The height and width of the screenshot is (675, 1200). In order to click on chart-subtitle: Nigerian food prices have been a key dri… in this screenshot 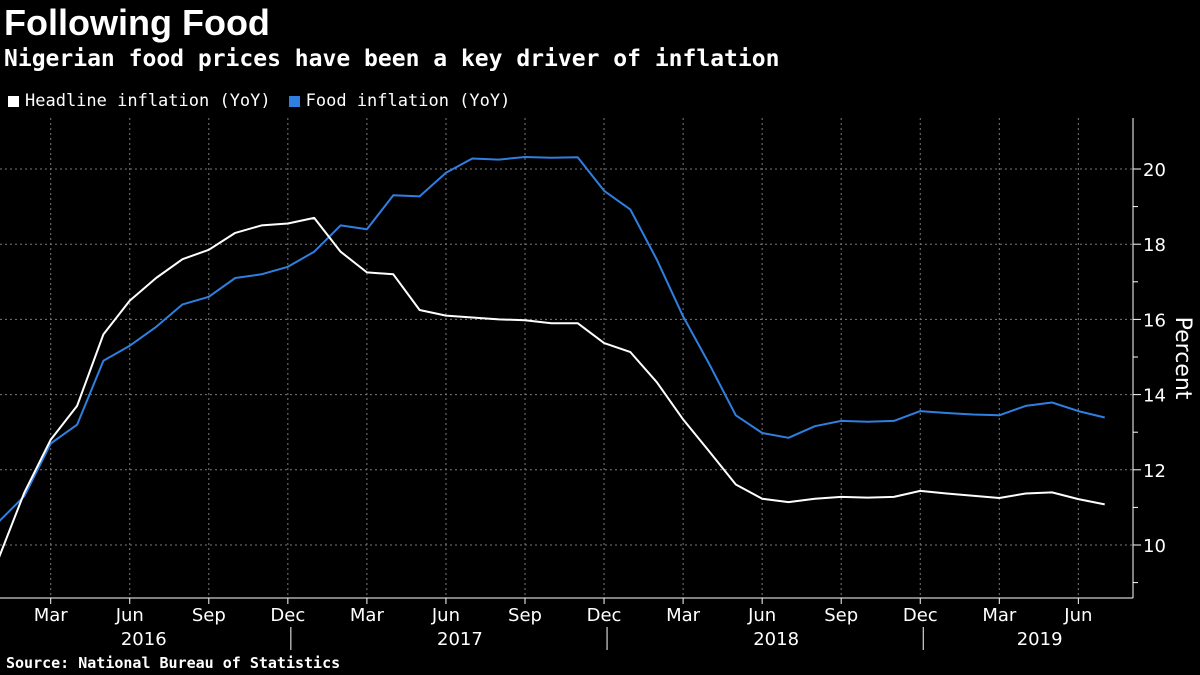, I will do `click(392, 59)`.